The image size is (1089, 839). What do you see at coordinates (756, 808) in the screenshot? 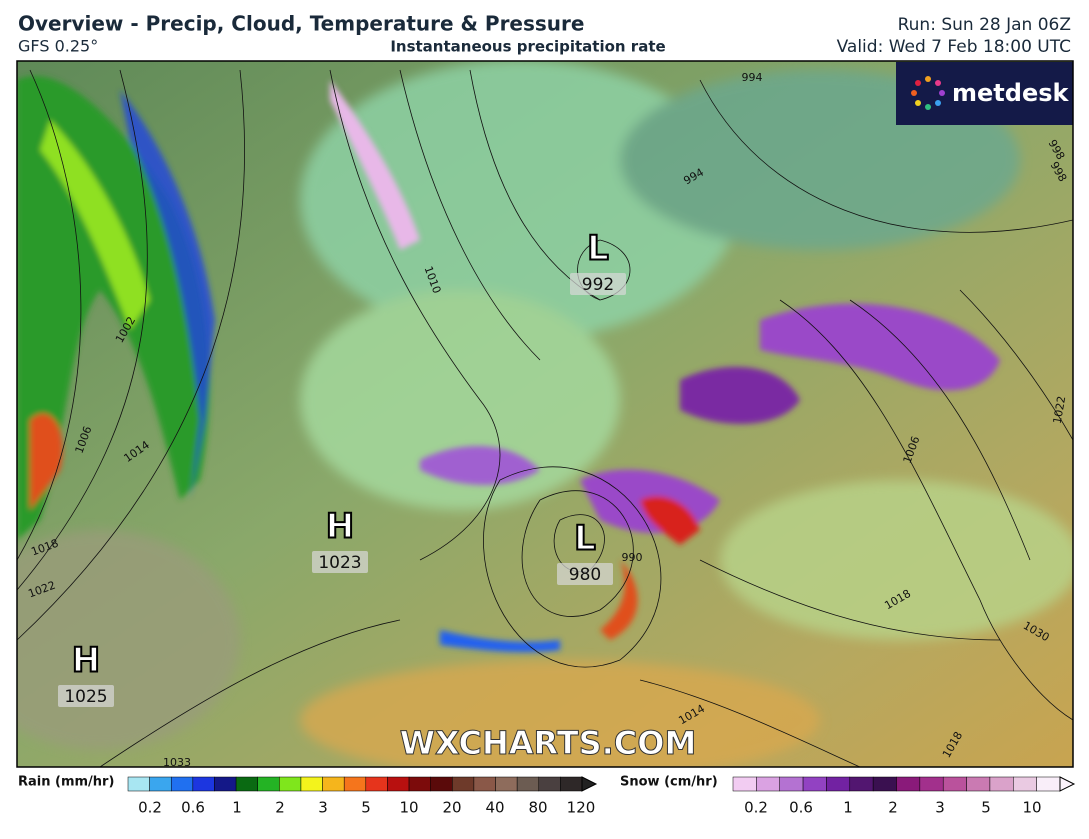
I see `snow-tick-label: 0.2` at bounding box center [756, 808].